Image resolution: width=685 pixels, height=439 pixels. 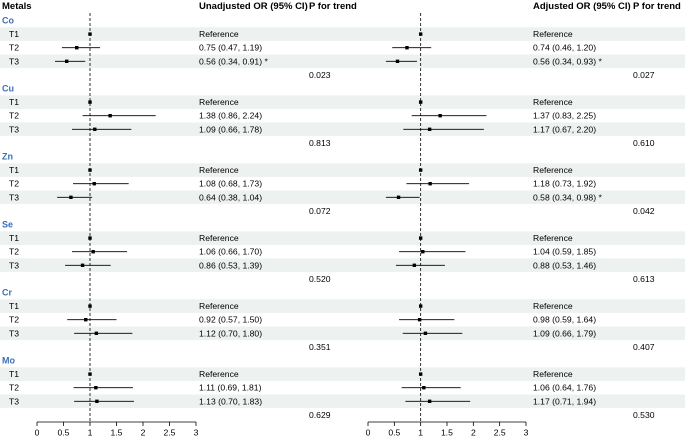 What do you see at coordinates (196, 433) in the screenshot?
I see `unadjusted-x-tick-label: 3` at bounding box center [196, 433].